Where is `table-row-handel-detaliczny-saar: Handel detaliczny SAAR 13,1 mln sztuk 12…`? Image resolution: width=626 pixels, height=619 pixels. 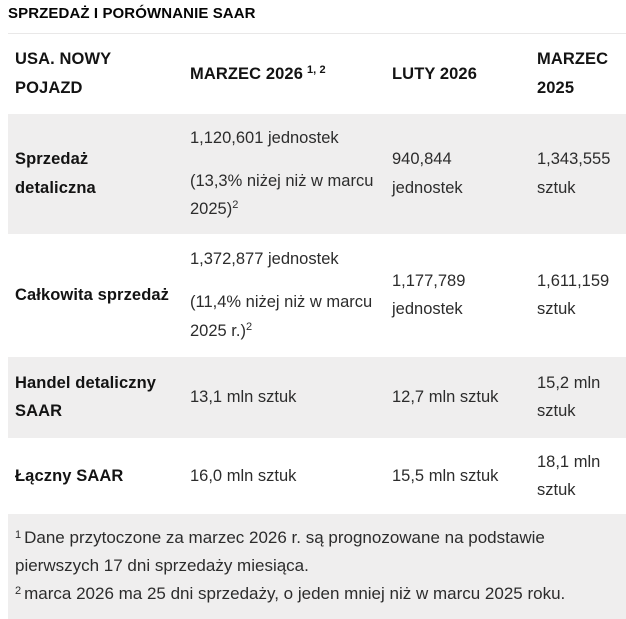
table-row-handel-detaliczny-saar: Handel detaliczny SAAR 13,1 mln sztuk 12… is located at coordinates (317, 397).